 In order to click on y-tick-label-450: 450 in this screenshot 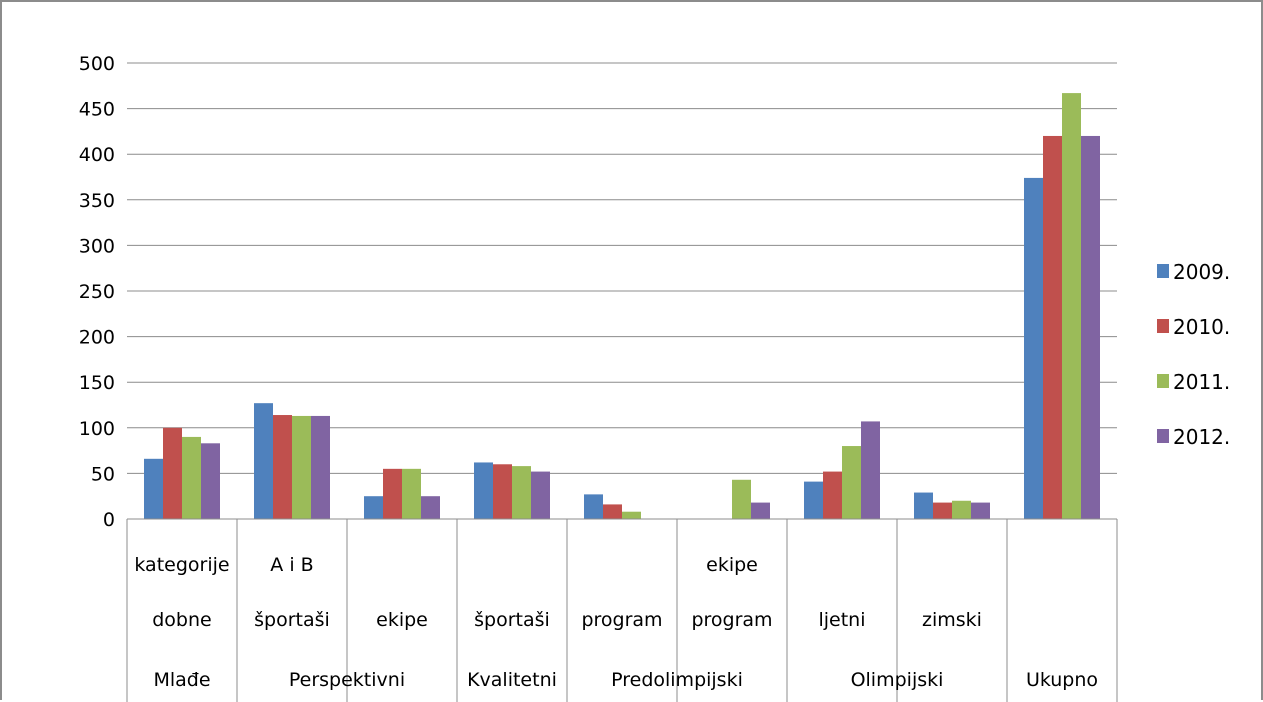, I will do `click(97, 110)`.